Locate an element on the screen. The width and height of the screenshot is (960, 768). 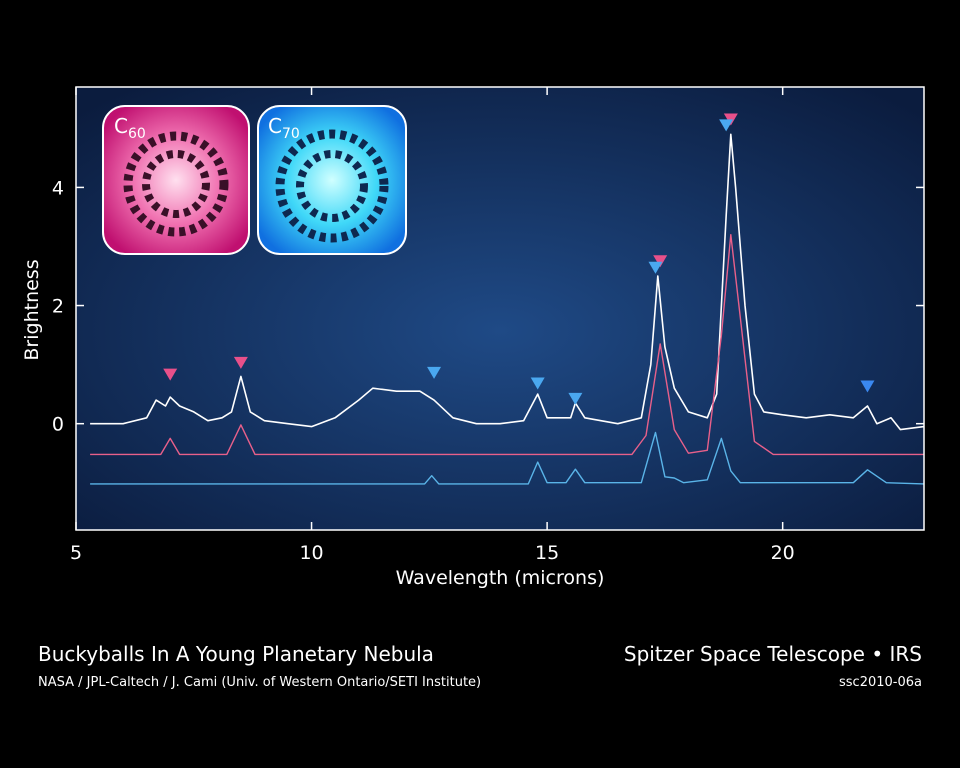
y-tick-label: 0 is located at coordinates (58, 425).